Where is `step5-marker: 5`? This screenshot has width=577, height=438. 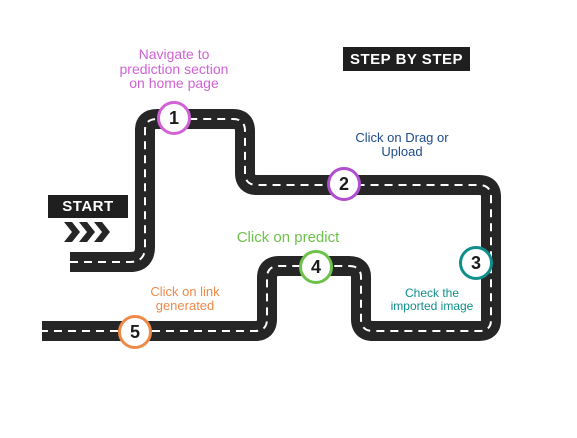 step5-marker: 5 is located at coordinates (135, 332).